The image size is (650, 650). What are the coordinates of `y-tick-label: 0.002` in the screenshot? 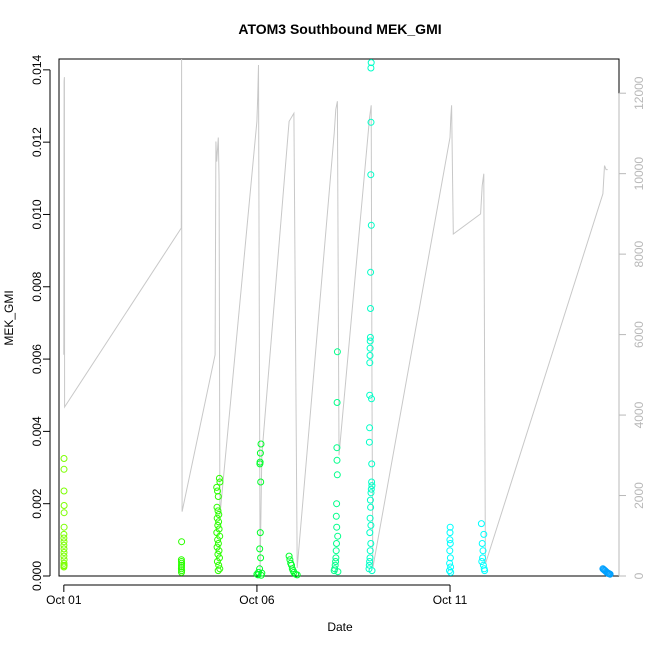 It's located at (37, 503).